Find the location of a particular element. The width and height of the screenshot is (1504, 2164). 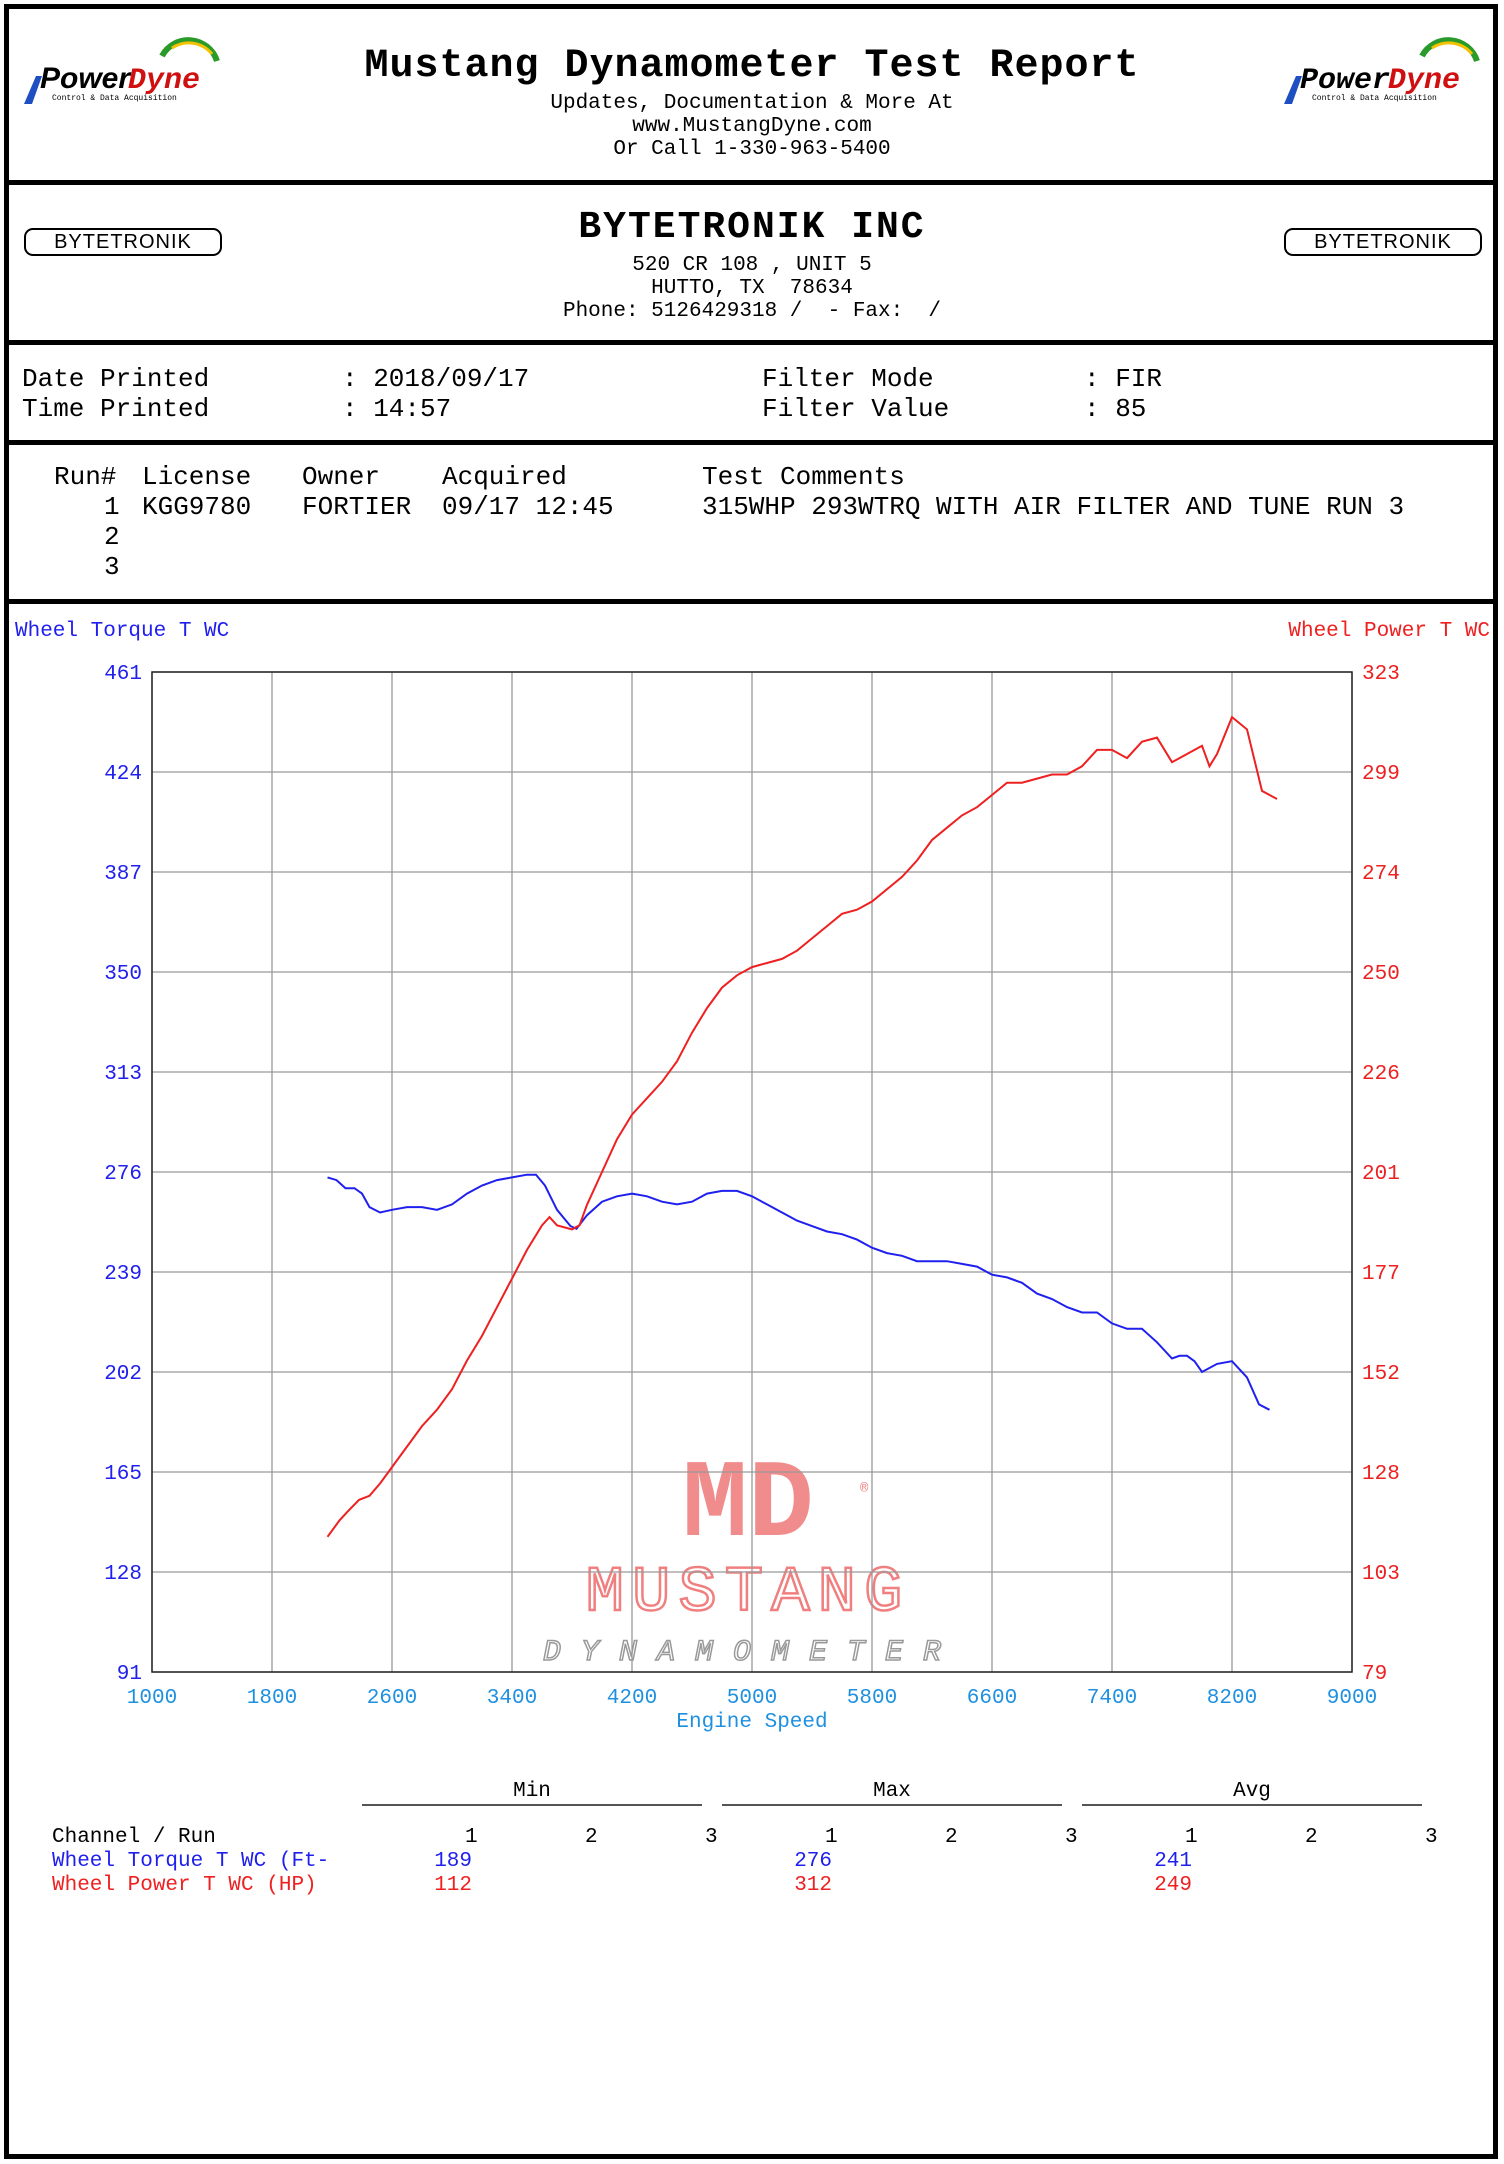

avg-group-line is located at coordinates (1252, 1805).